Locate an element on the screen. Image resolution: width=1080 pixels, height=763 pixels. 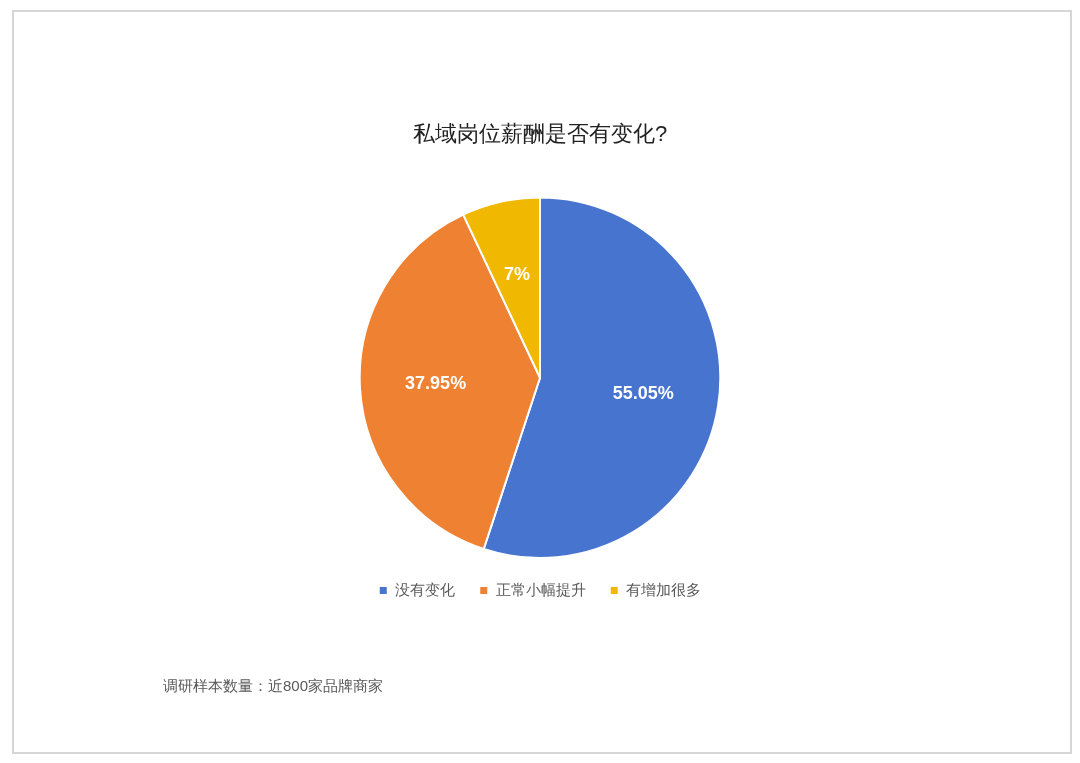
legend-label: 没有变化 is located at coordinates (425, 589).